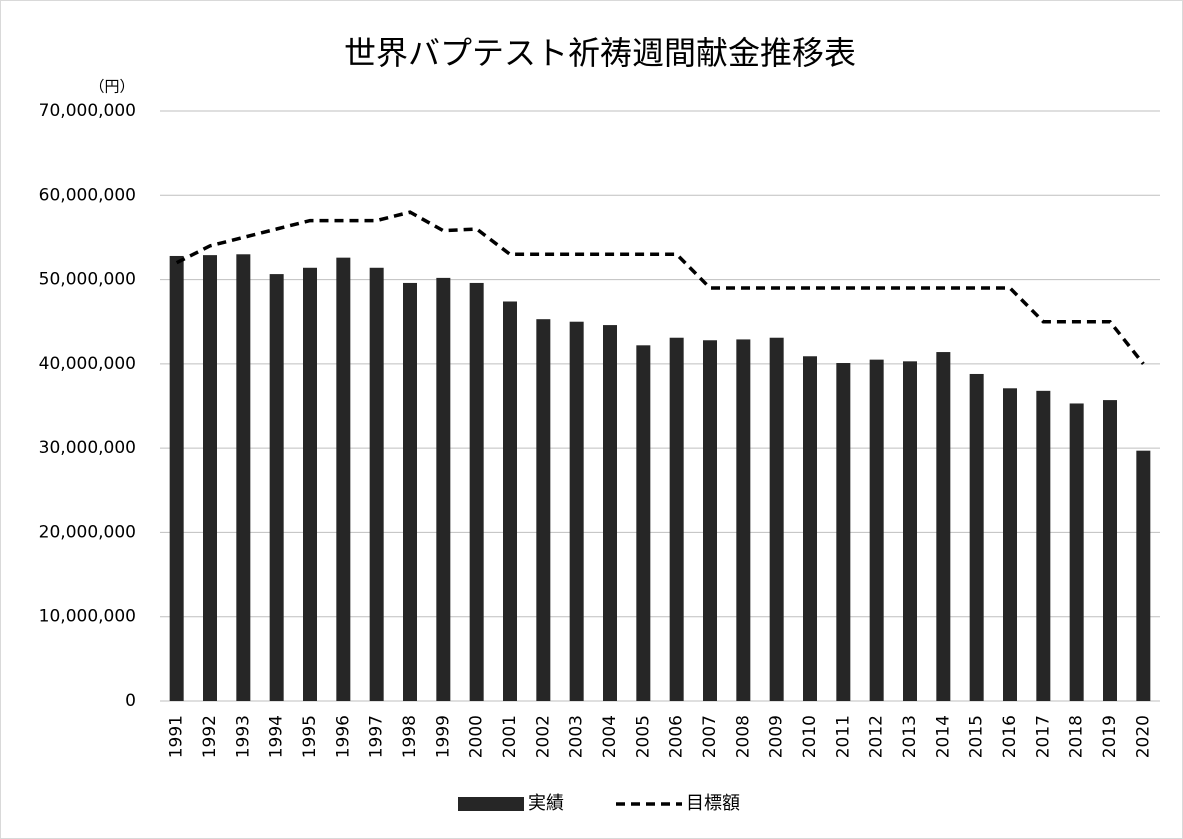 This screenshot has height=839, width=1183. What do you see at coordinates (546, 803) in the screenshot?
I see `legend-label: 実績` at bounding box center [546, 803].